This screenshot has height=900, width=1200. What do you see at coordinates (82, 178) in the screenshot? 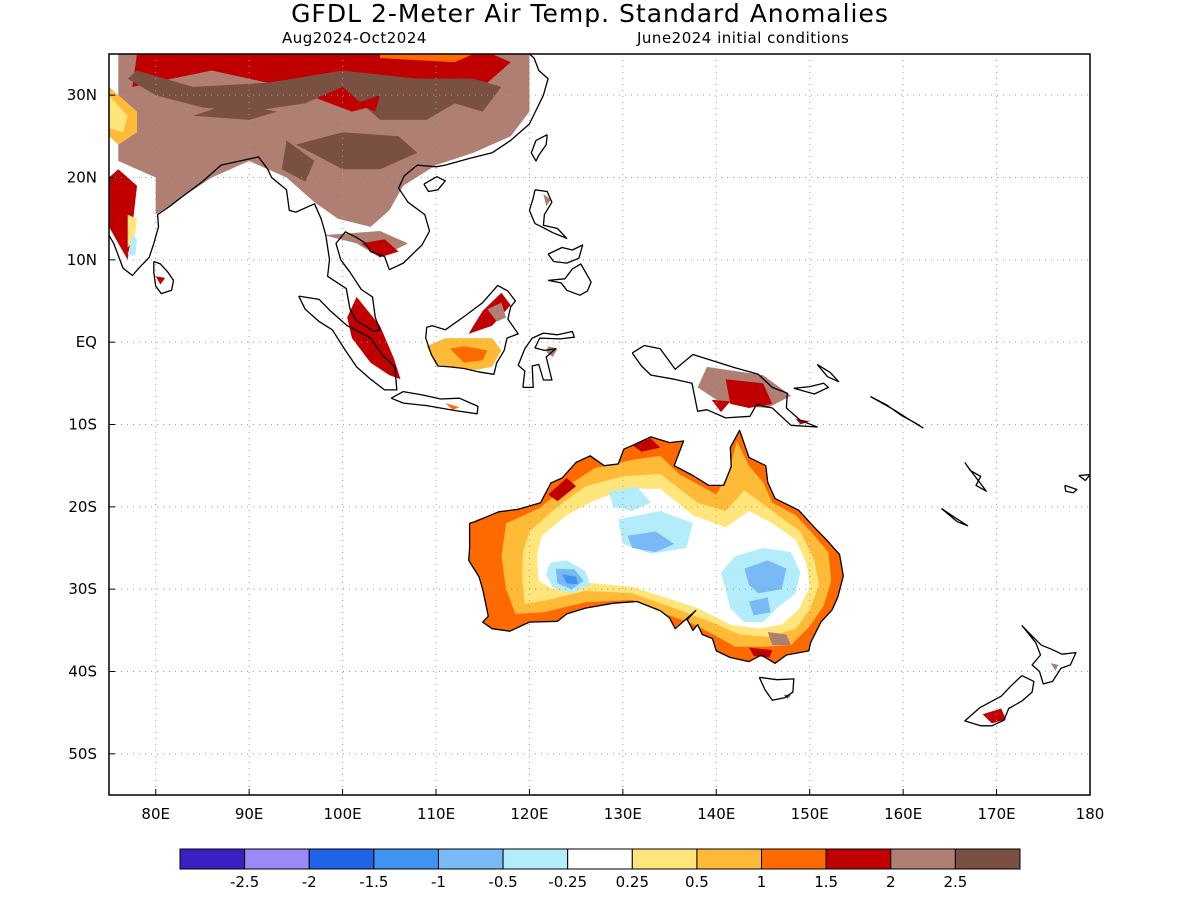
I see `lat-tick-label: 20N` at bounding box center [82, 178].